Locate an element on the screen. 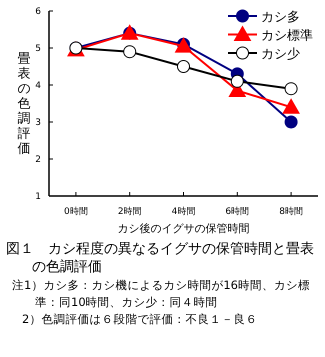 This screenshot has width=325, height=357. xtick: 0時間 is located at coordinates (76, 212).